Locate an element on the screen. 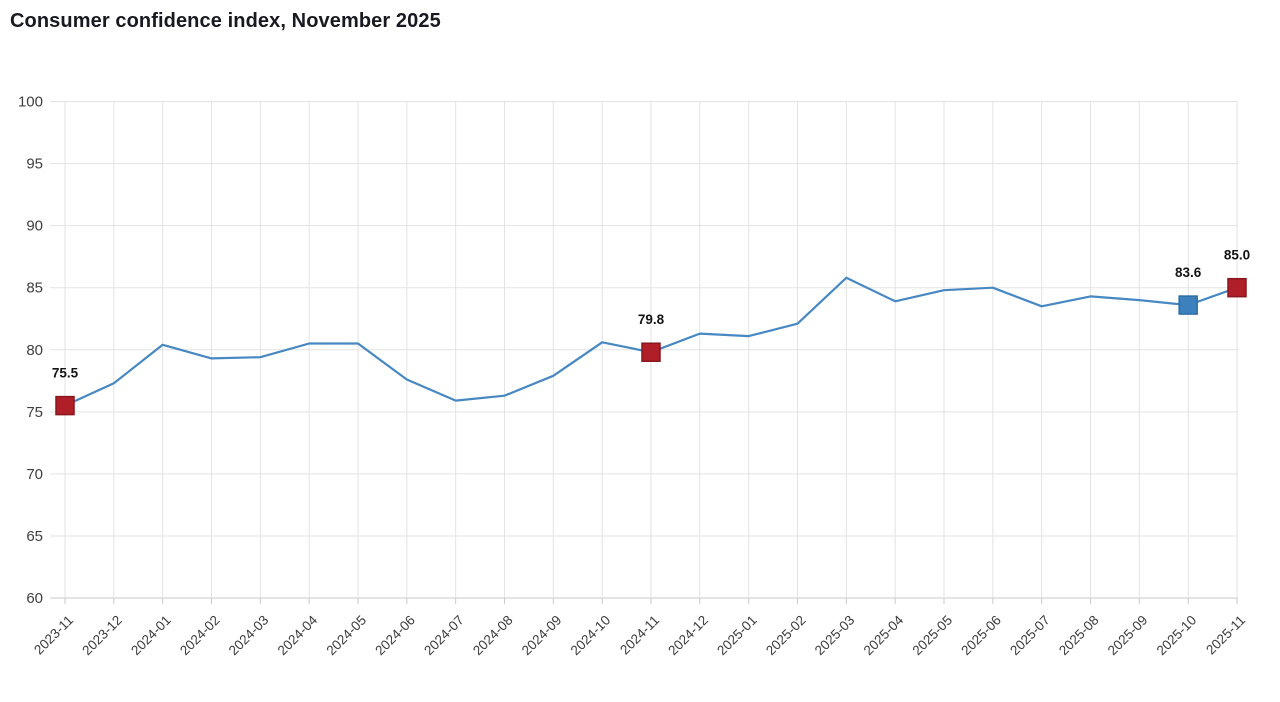  x-axis-tick-label: 2025-05 is located at coordinates (932, 636).